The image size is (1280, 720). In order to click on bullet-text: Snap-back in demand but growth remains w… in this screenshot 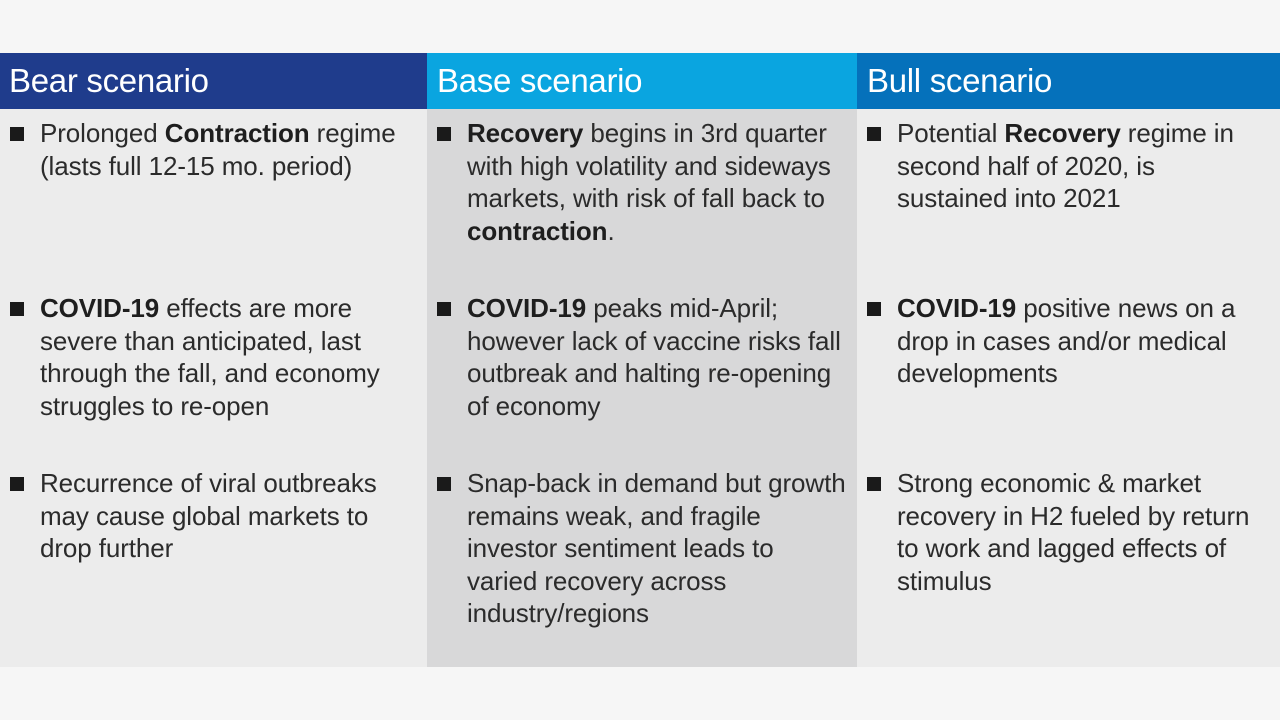, I will do `click(656, 548)`.